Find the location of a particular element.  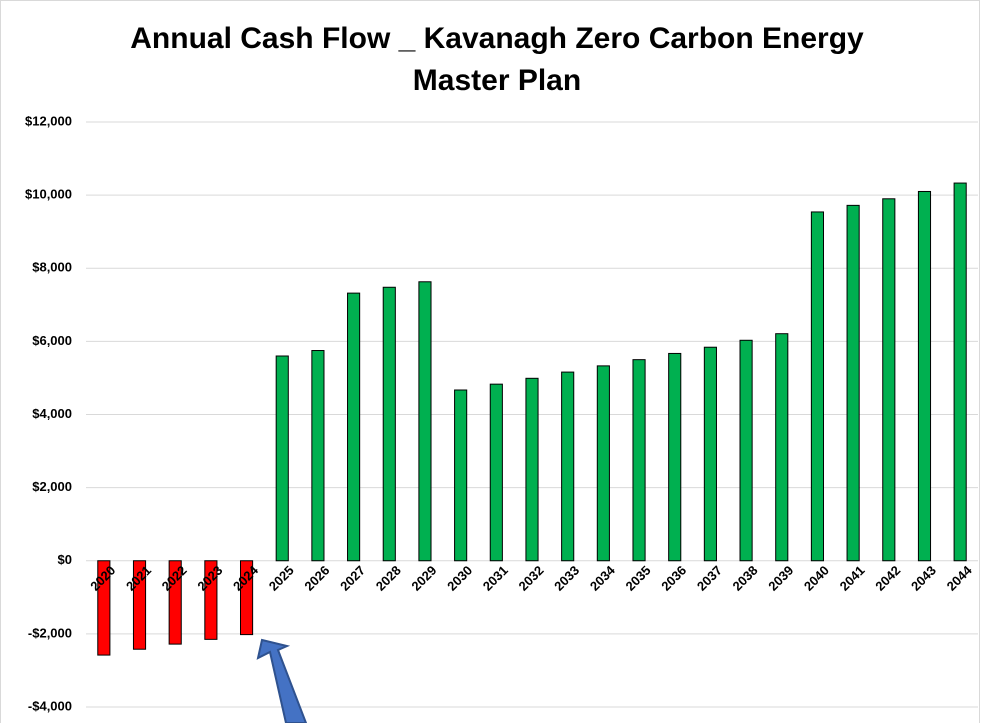

y-tick-label: $4,000 is located at coordinates (52, 413).